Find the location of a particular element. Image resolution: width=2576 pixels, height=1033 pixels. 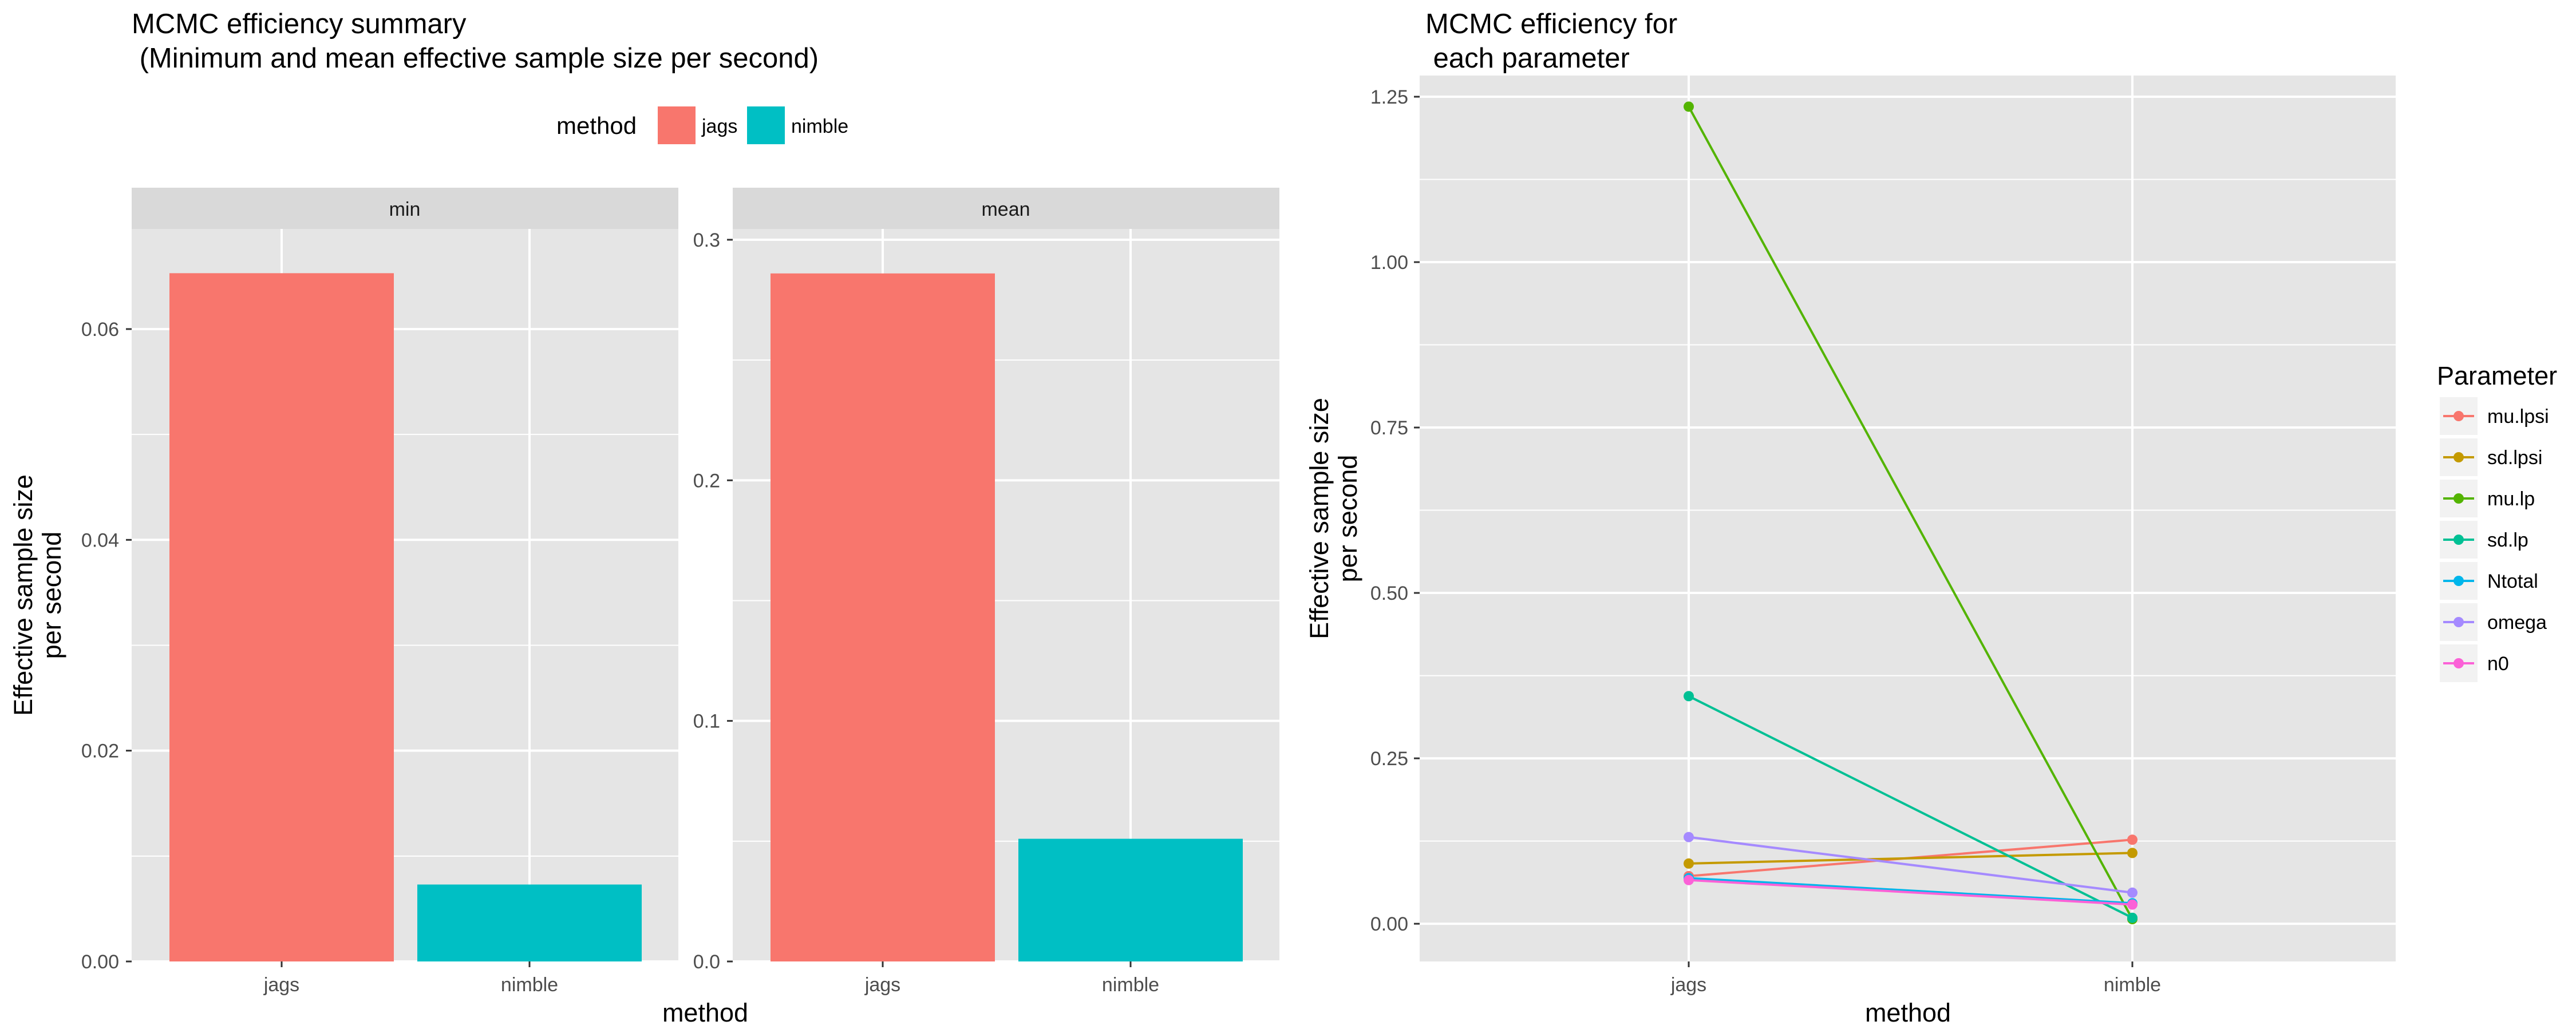

series-line-Ntotal is located at coordinates (1910, 891).